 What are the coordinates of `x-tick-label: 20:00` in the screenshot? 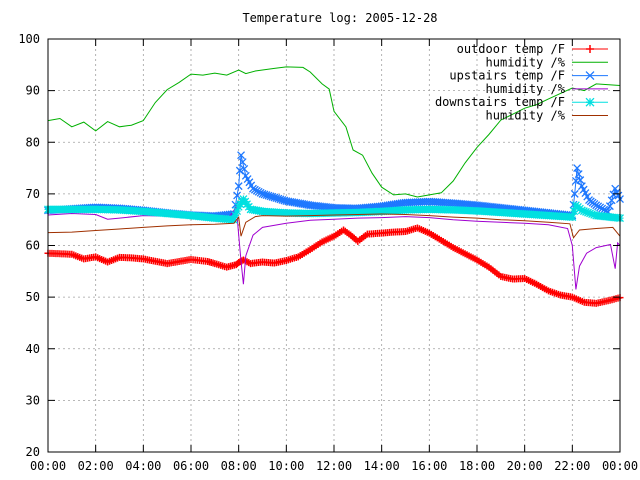 It's located at (525, 466).